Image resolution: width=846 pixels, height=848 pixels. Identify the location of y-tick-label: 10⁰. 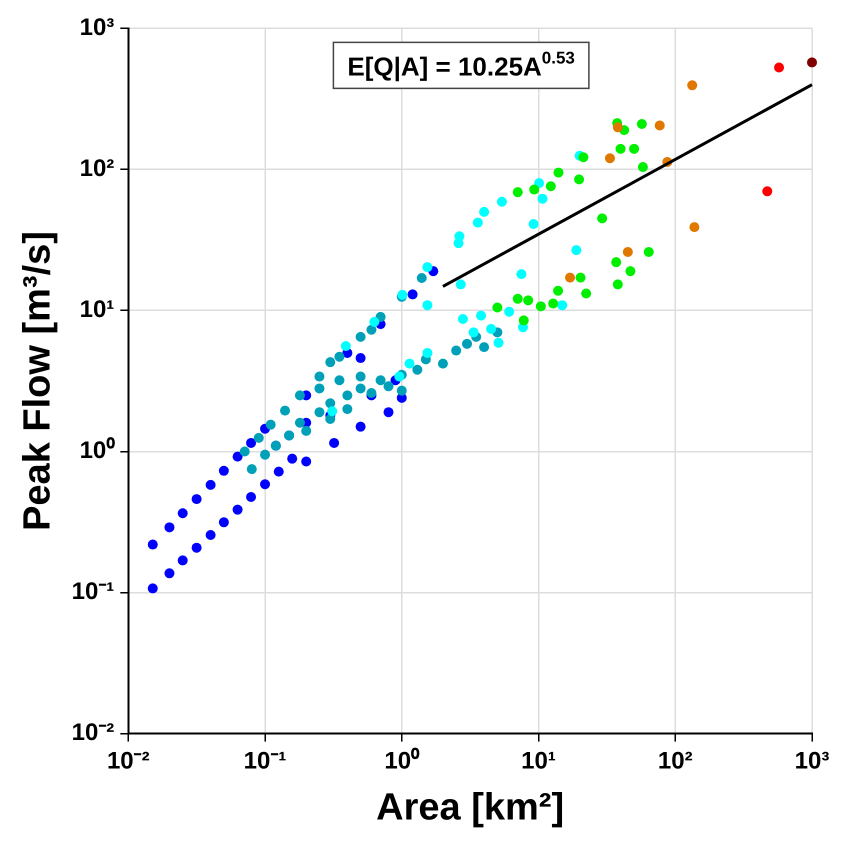
(98, 450).